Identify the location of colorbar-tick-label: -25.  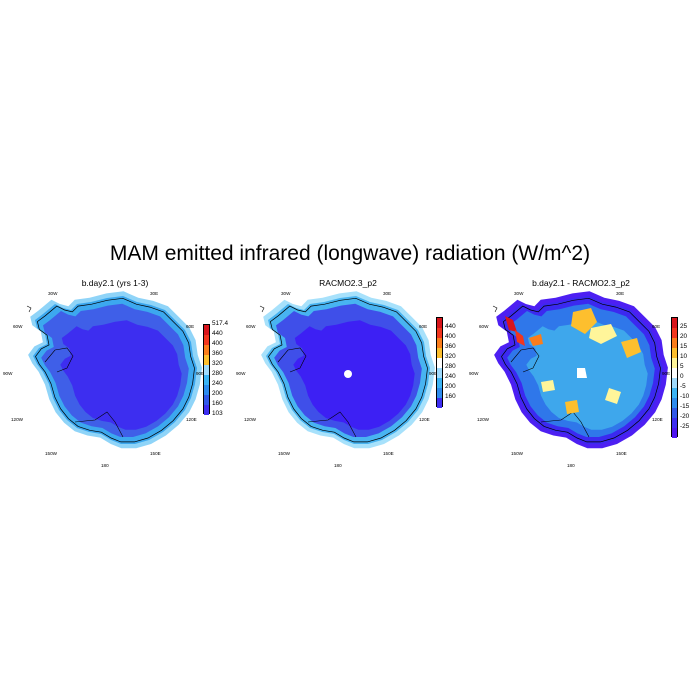
(685, 426).